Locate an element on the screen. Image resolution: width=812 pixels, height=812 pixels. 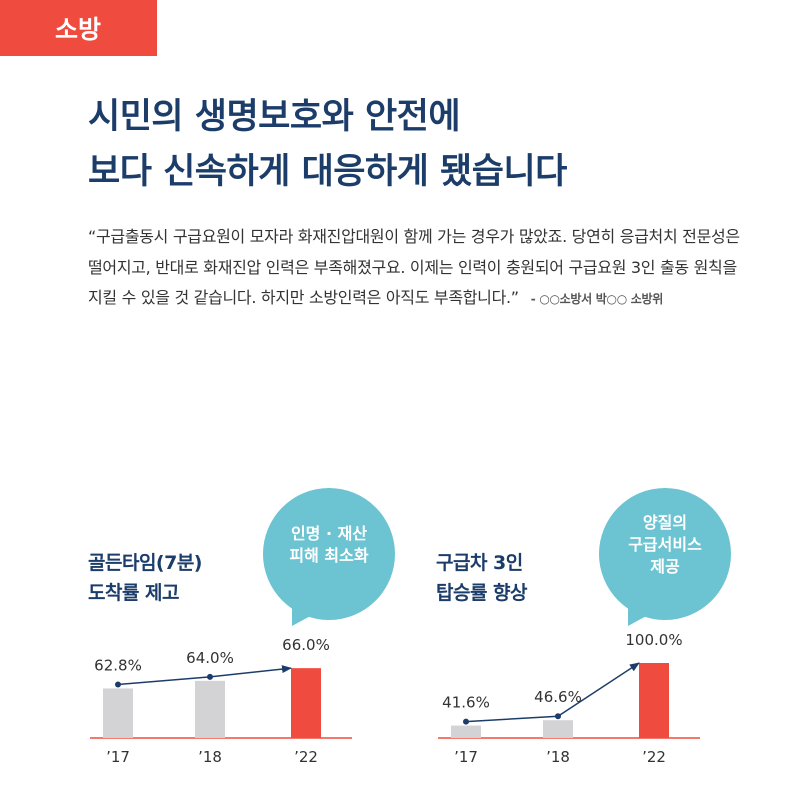
headline-line-2: 보다 신속하게 대응하게 됐습니다 is located at coordinates (327, 172).